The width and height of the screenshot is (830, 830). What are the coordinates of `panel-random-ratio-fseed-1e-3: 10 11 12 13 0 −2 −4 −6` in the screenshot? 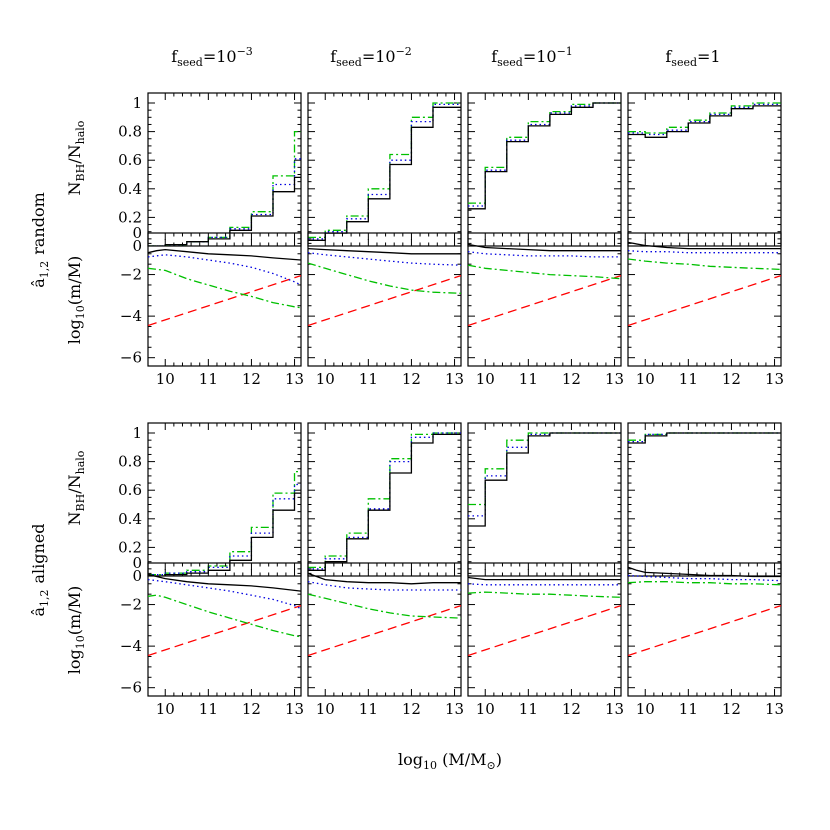 It's located at (212, 306).